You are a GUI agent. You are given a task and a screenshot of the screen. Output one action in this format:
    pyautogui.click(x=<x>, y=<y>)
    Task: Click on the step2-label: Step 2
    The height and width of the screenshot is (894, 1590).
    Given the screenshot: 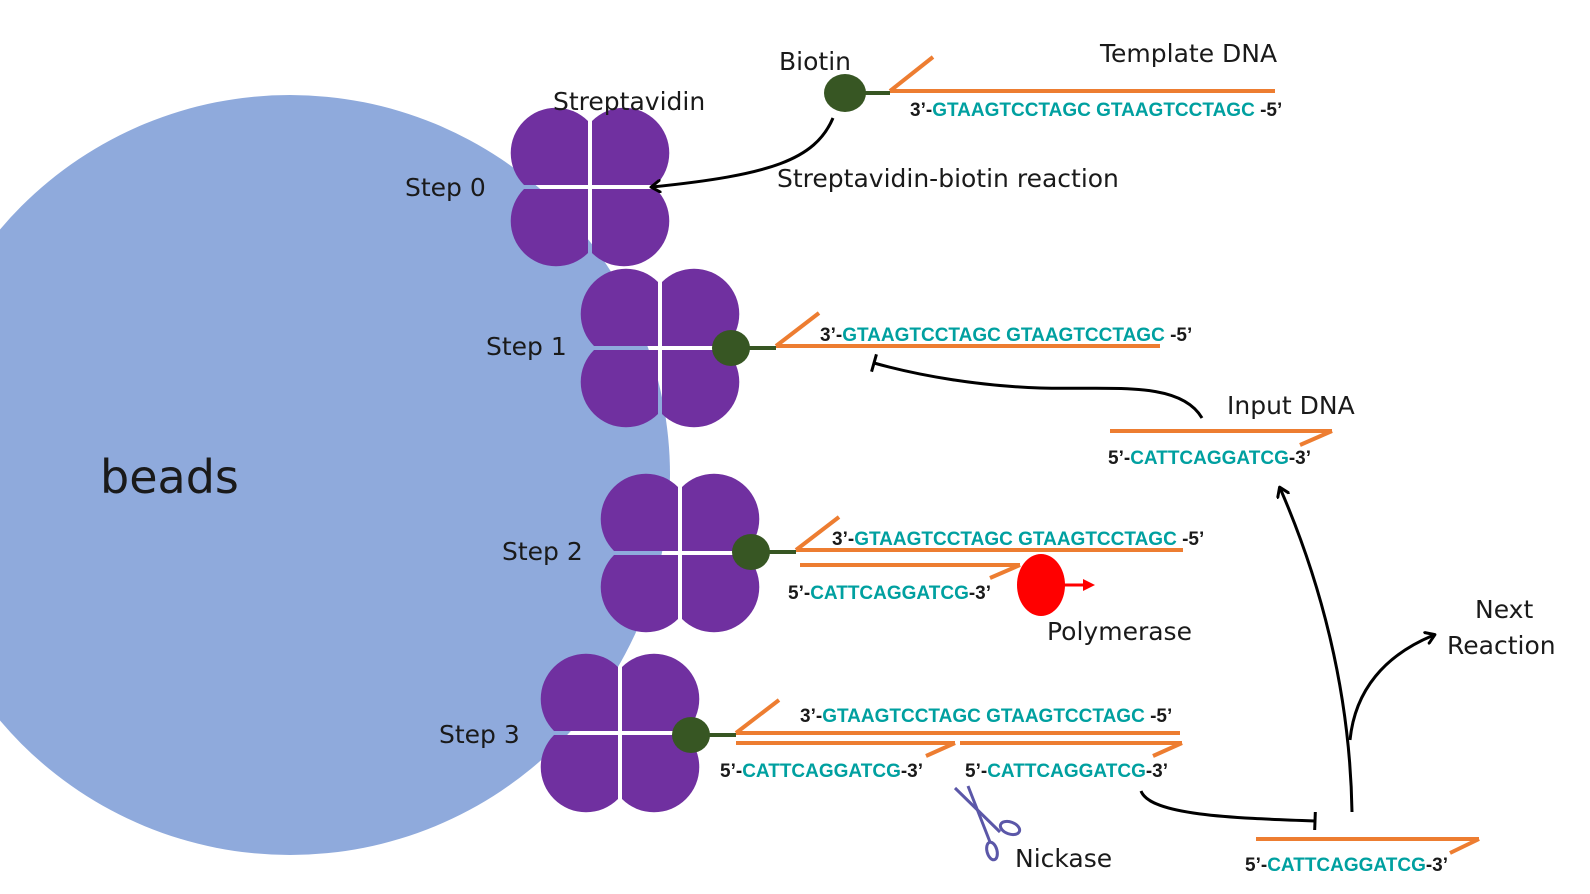 What is the action you would take?
    pyautogui.click(x=542, y=551)
    